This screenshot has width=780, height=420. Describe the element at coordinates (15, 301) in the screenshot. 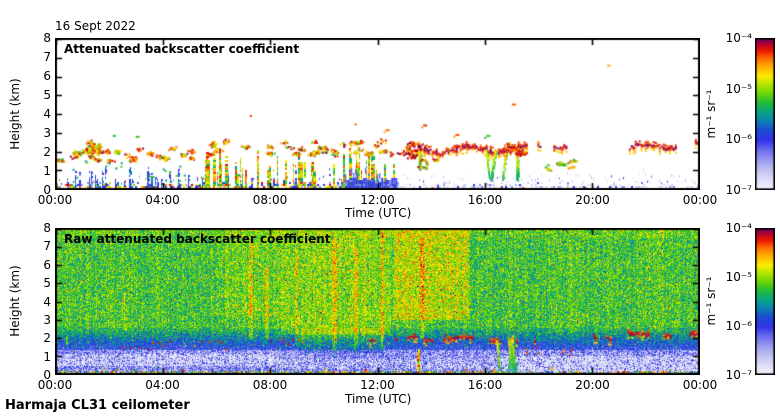

I see `panel2-y-axis-label: Height (km)` at that location.